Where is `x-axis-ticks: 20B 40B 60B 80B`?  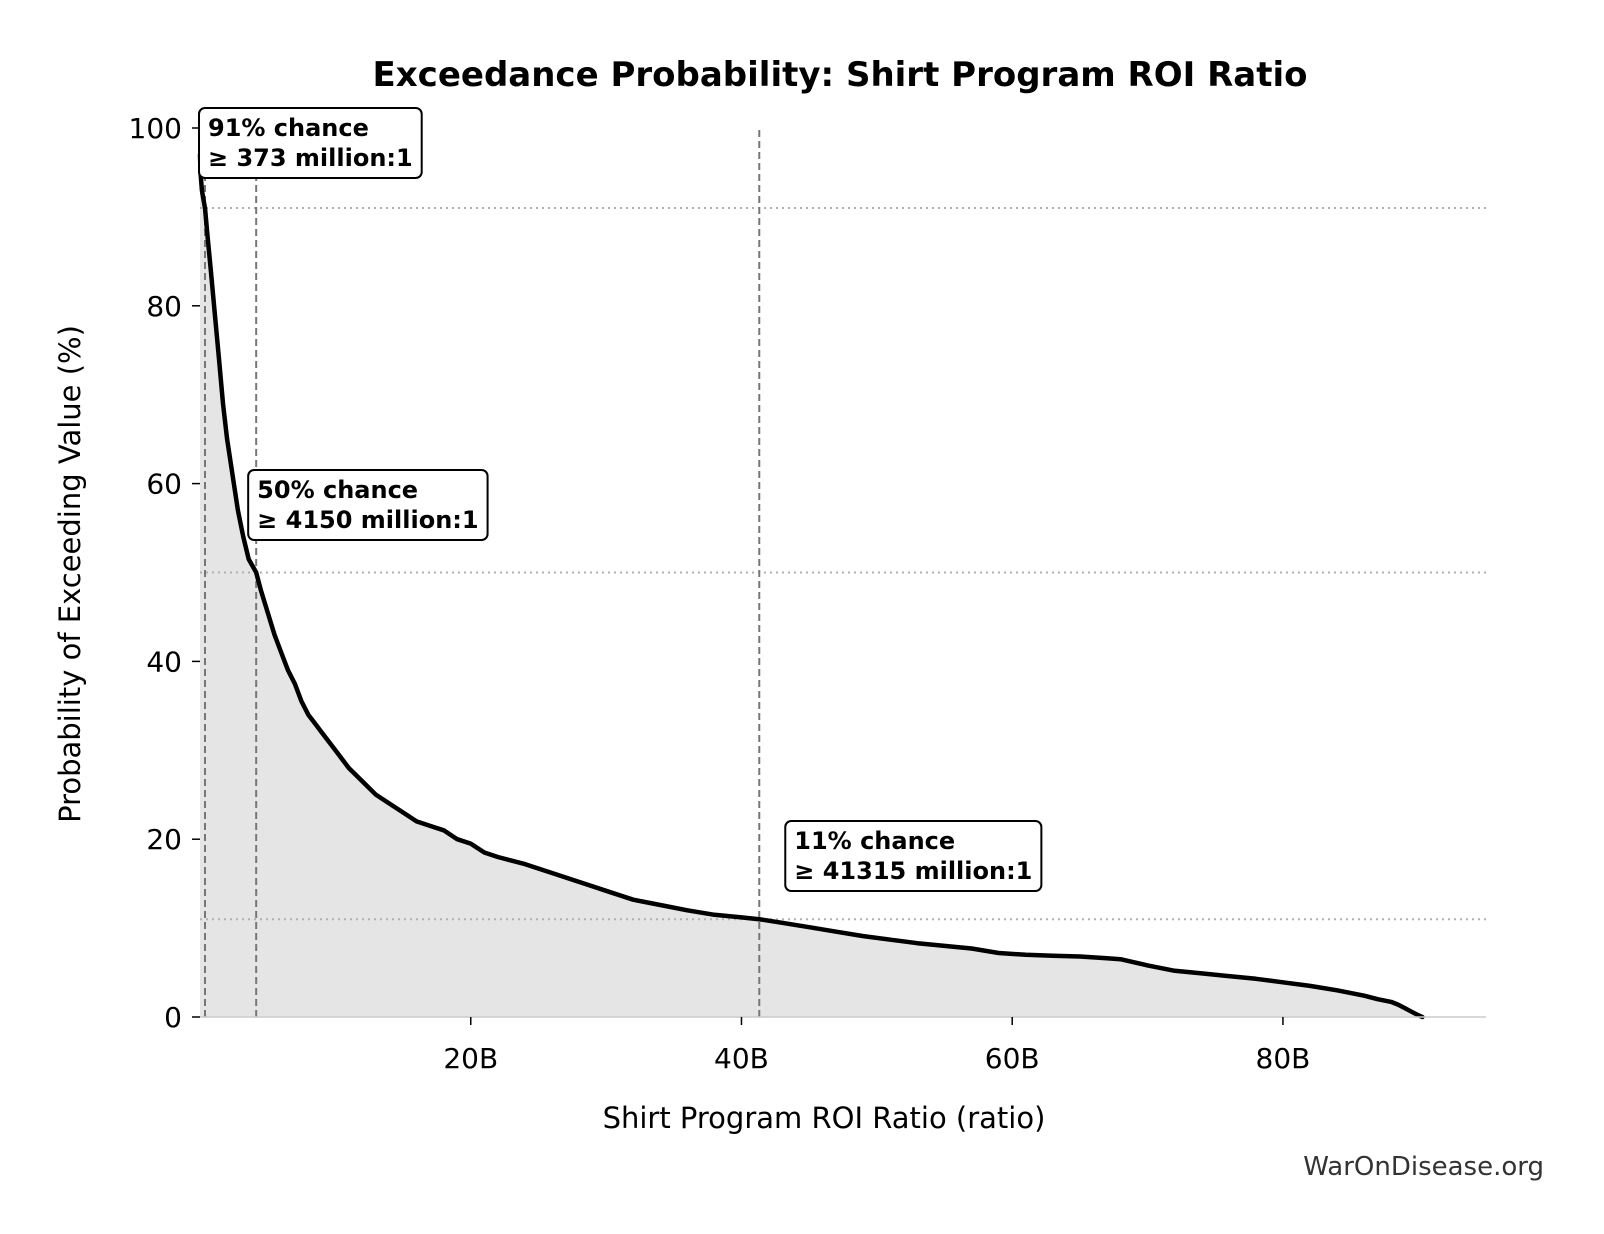 x-axis-ticks: 20B 40B 60B 80B is located at coordinates (876, 1046).